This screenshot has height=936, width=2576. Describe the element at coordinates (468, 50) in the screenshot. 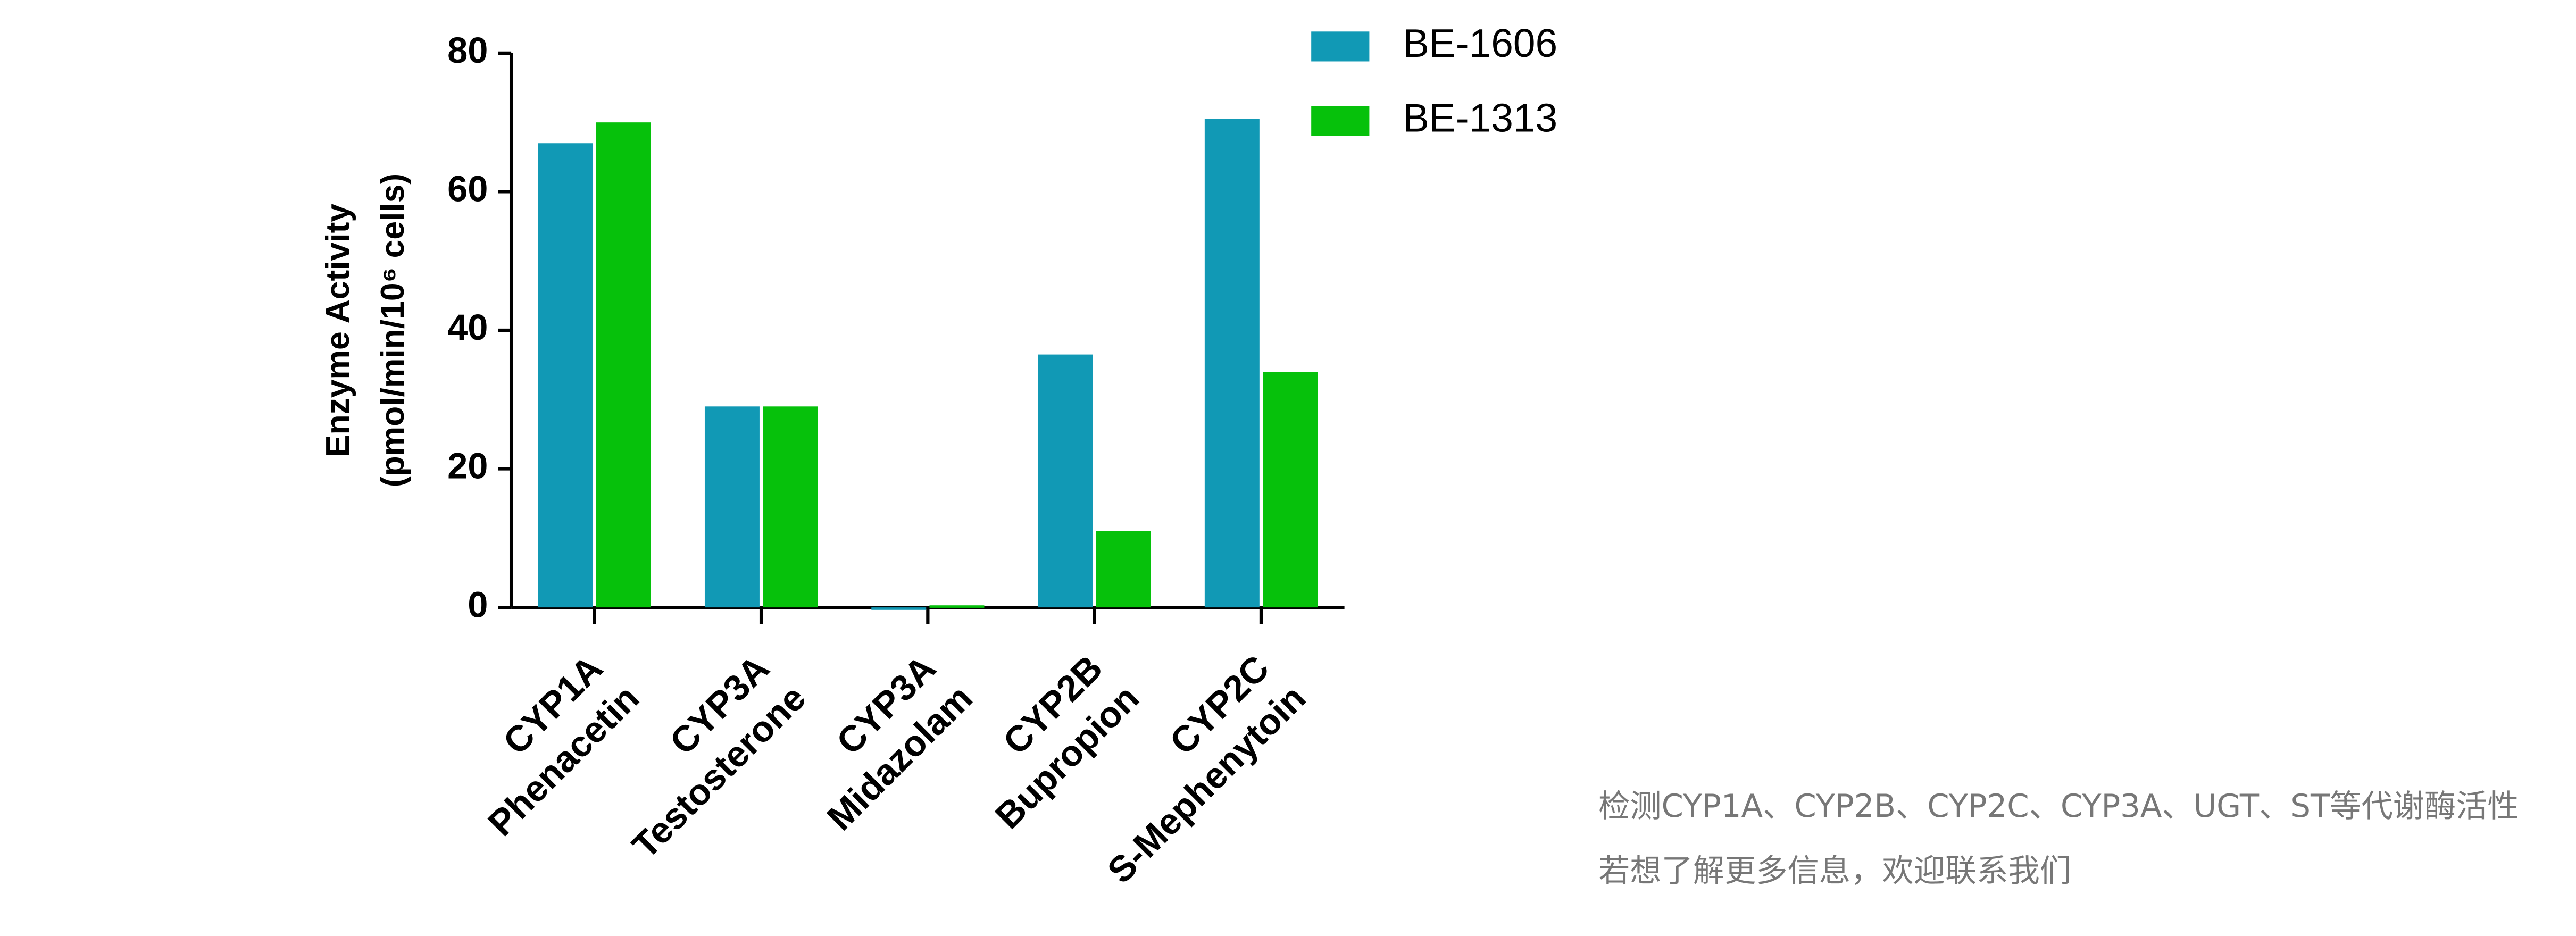

I see `y-tick-label: 80` at that location.